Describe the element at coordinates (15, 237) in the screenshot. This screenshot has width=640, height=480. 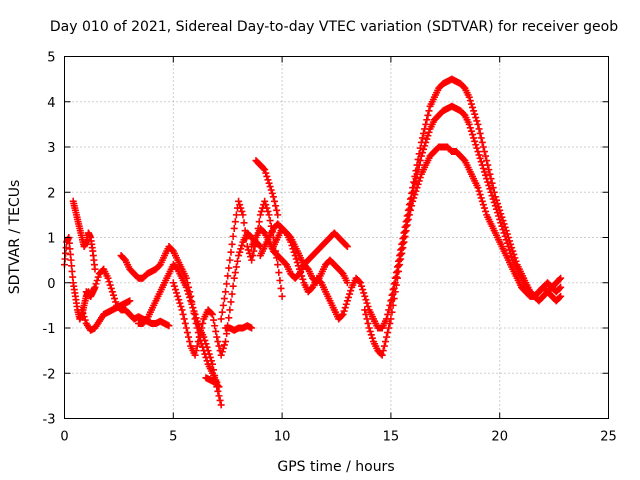
I see `y-axis-label: SDTVAR / TECUs` at that location.